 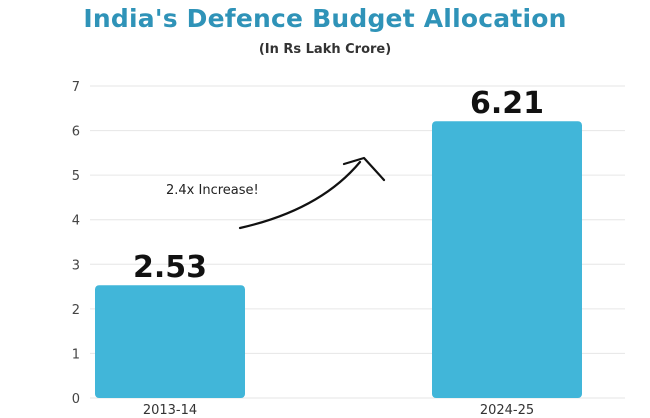 What do you see at coordinates (76, 176) in the screenshot?
I see `y-tick-label: 5` at bounding box center [76, 176].